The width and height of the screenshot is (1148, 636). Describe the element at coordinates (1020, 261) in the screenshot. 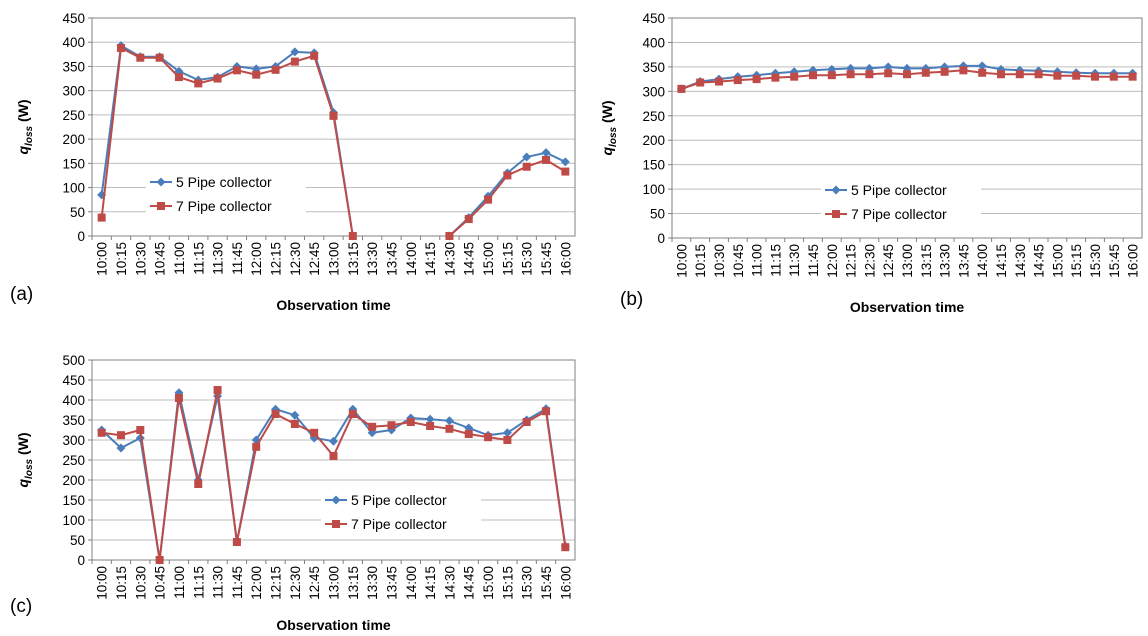

I see `x-tick-label: 14:30` at that location.